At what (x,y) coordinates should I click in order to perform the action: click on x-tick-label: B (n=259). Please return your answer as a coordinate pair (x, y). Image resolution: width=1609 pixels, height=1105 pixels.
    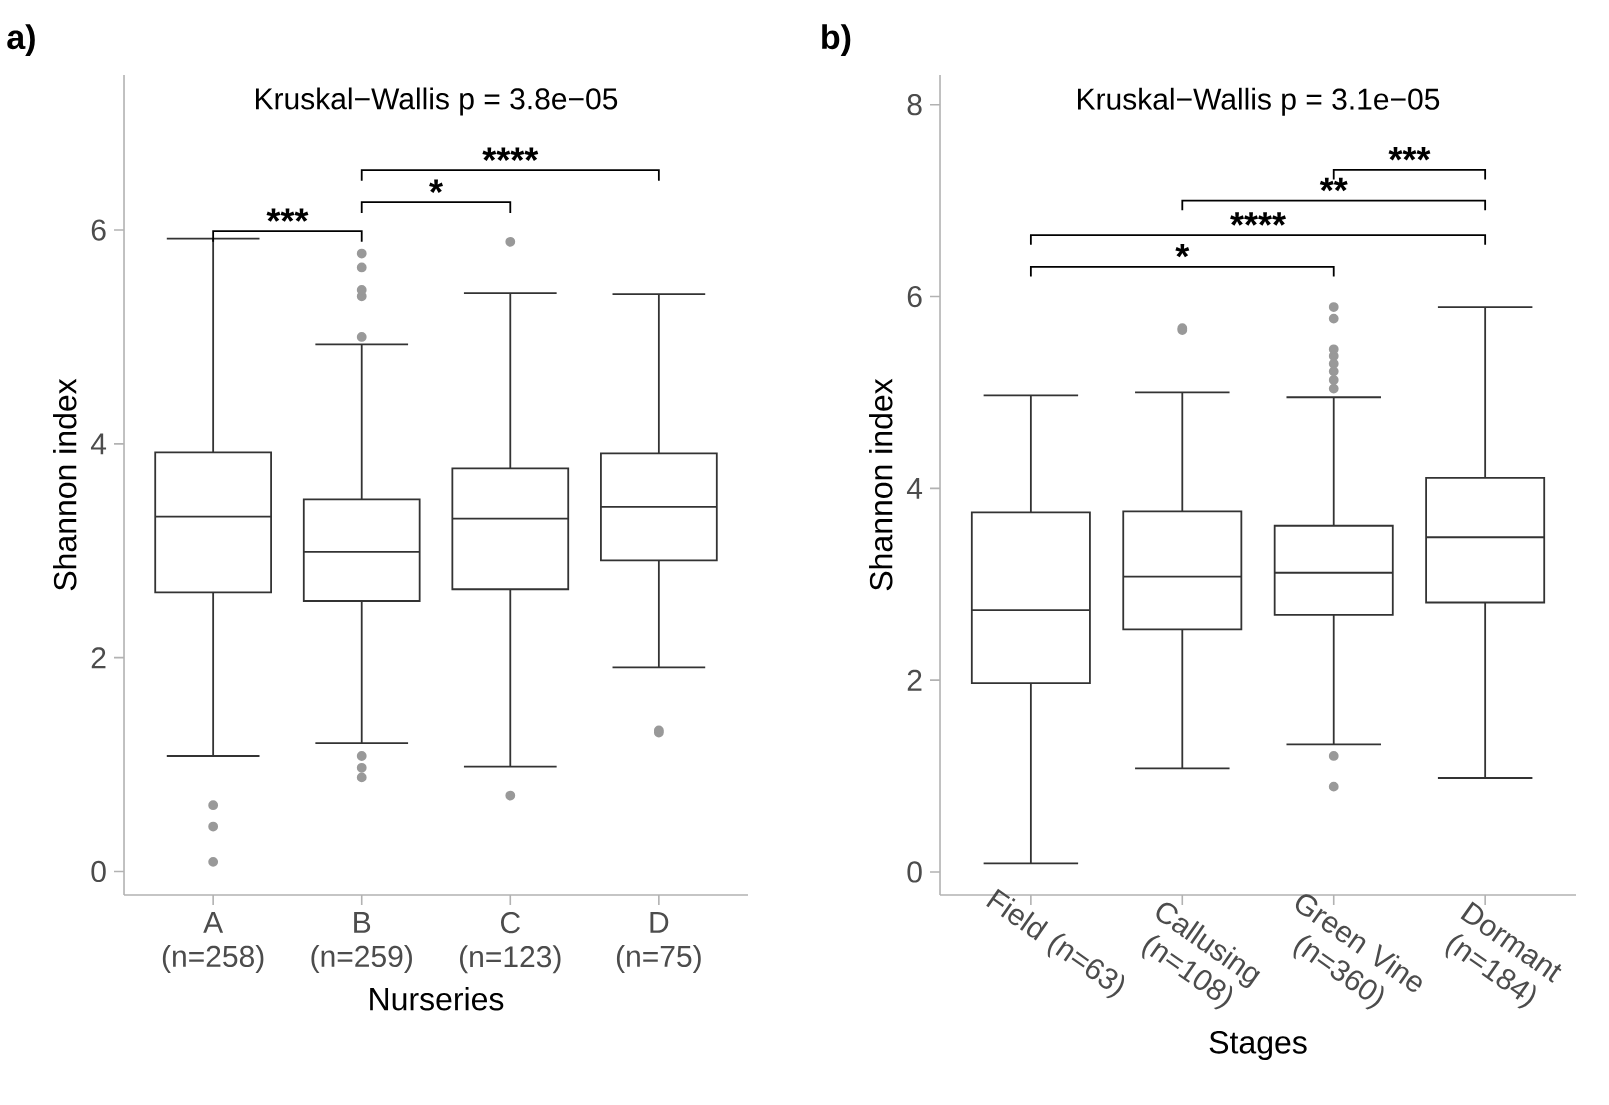
    Looking at the image, I should click on (361, 942).